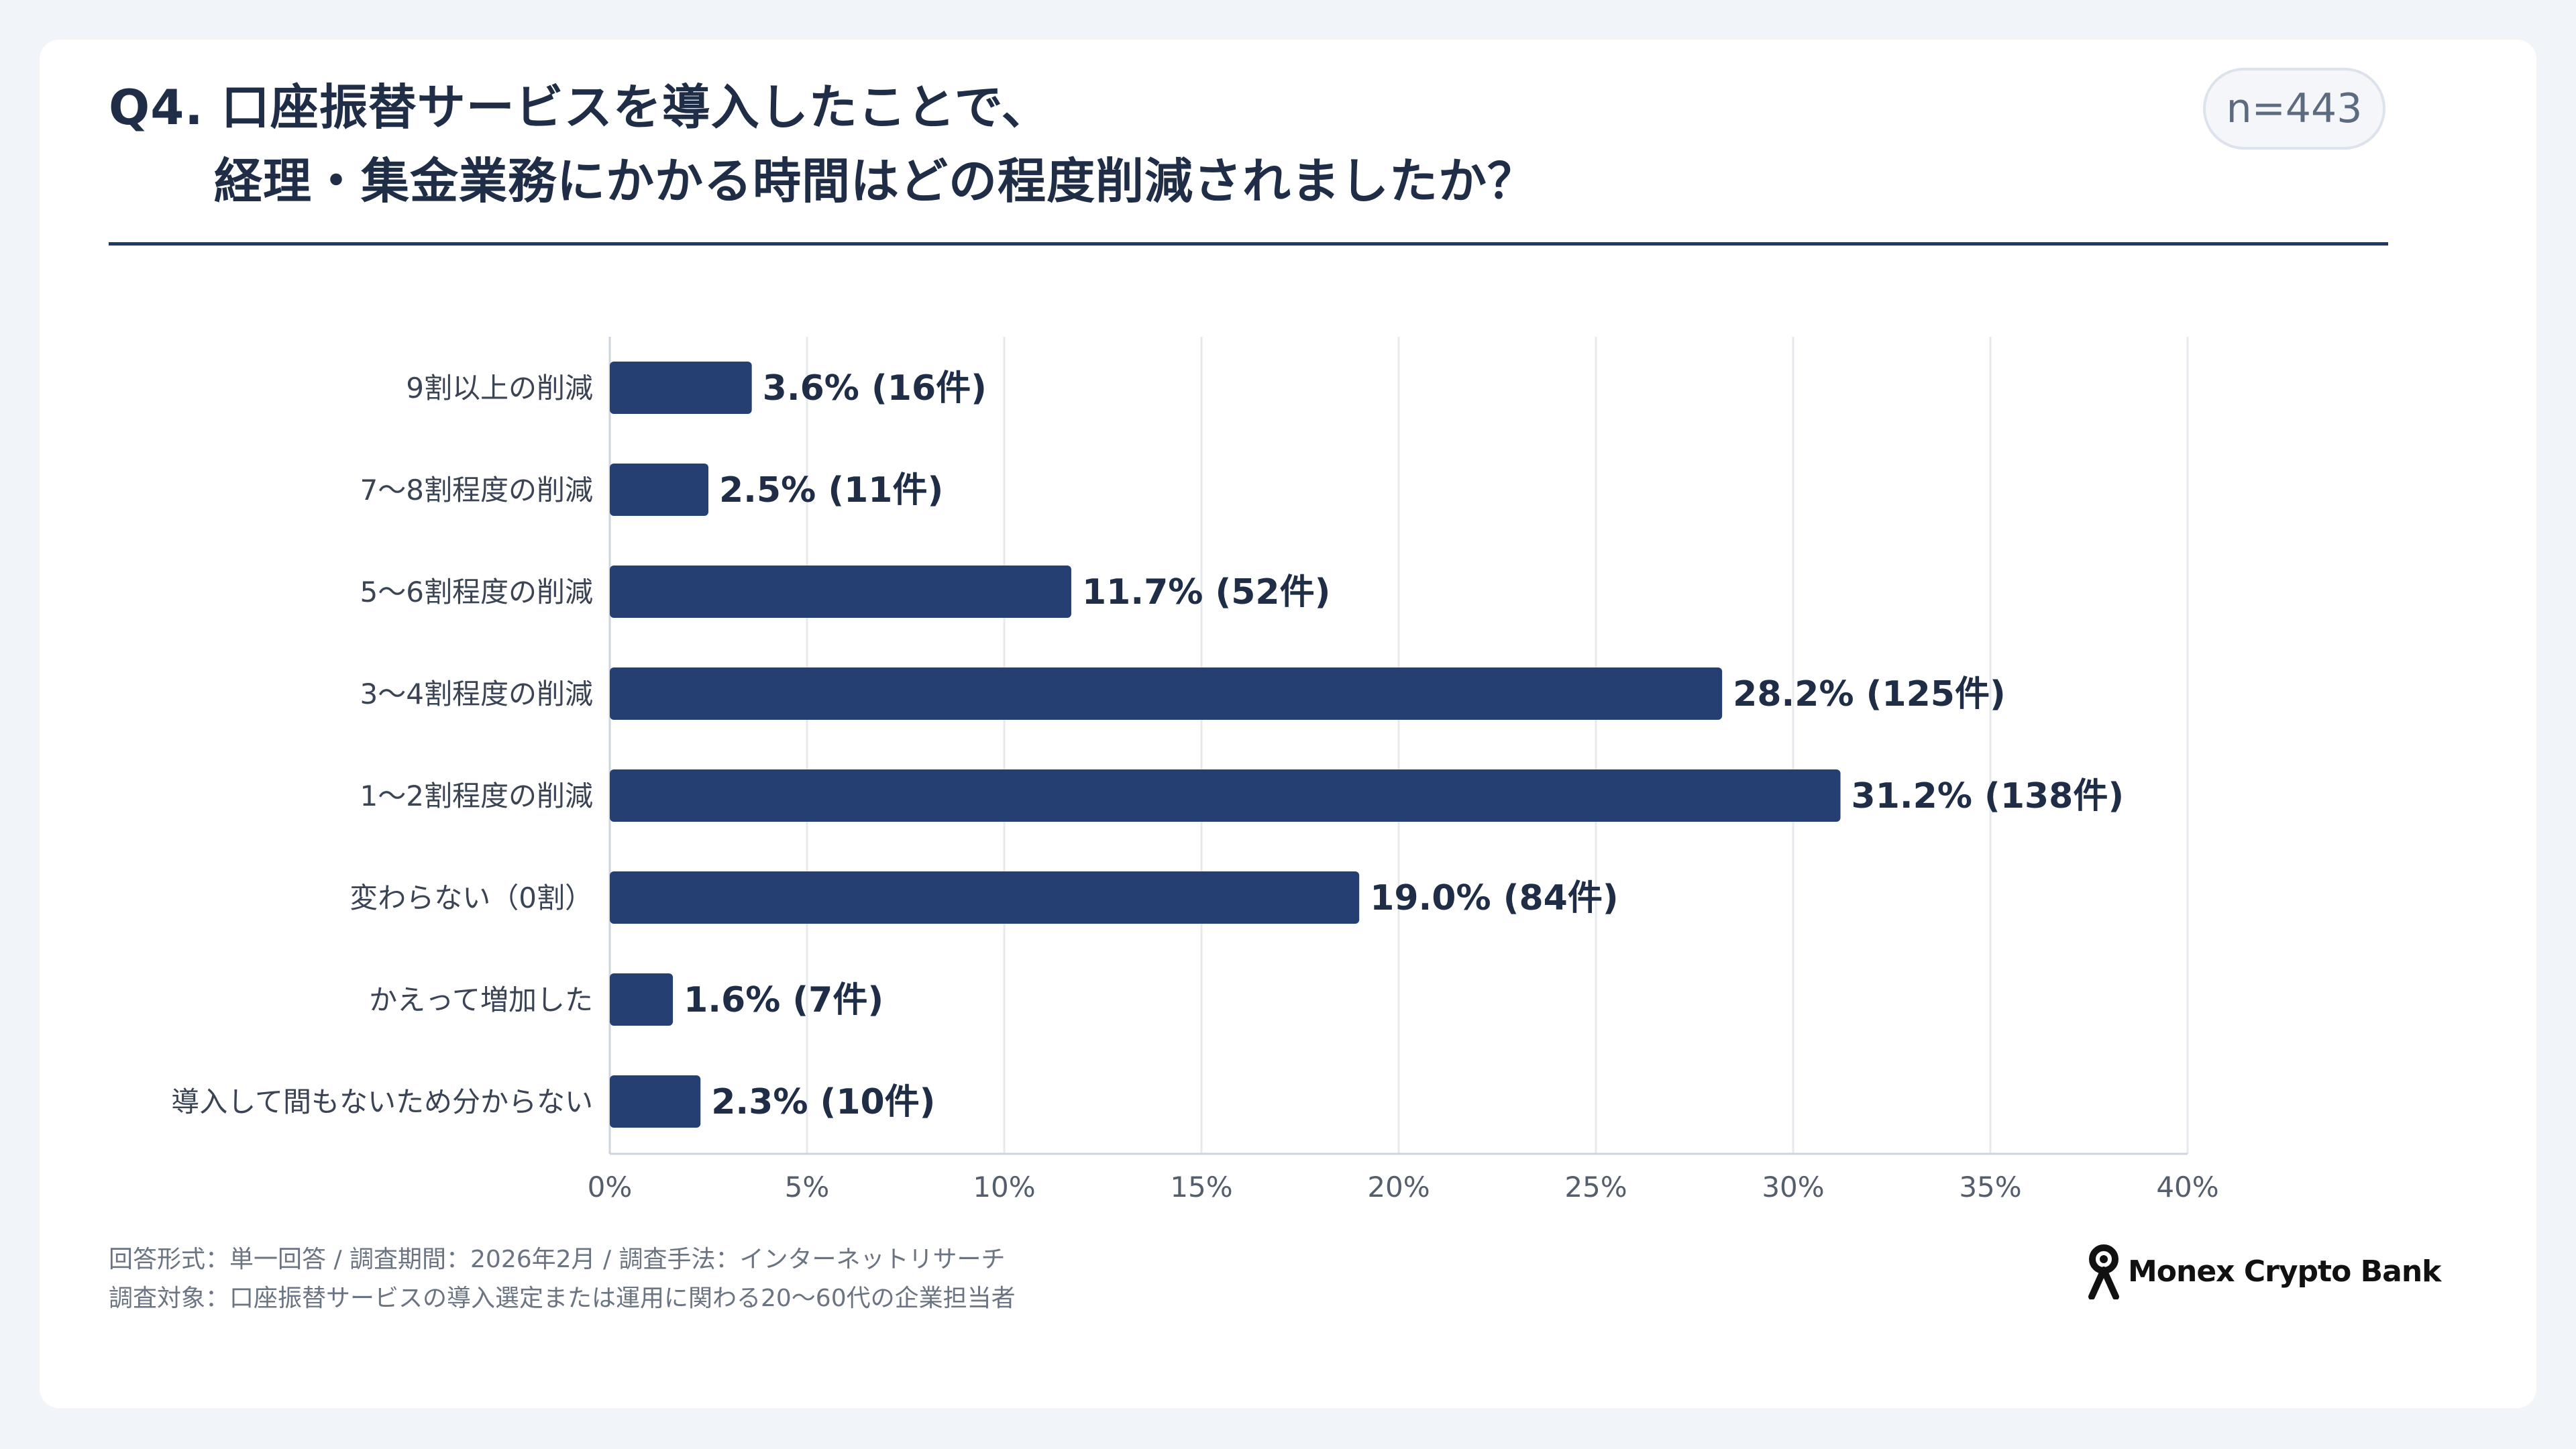 Image resolution: width=2576 pixels, height=1449 pixels. Describe the element at coordinates (562, 1298) in the screenshot. I see `survey-target-note: 調査対象：口座振替サービスの導入選定または運用に関わる20〜60代の企業担当者` at that location.